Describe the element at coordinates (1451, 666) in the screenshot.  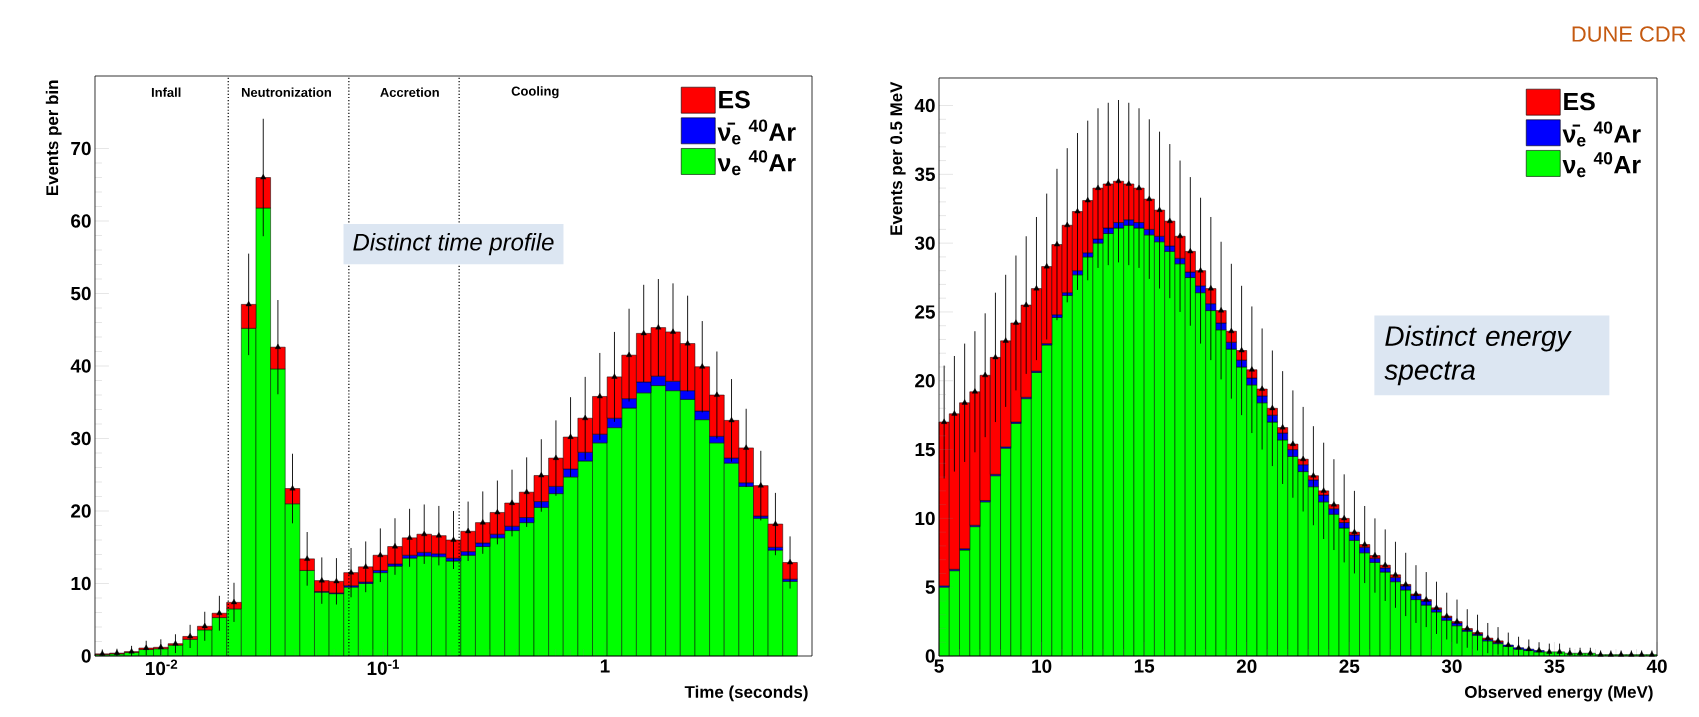
I see `x-tick-label: 30` at that location.